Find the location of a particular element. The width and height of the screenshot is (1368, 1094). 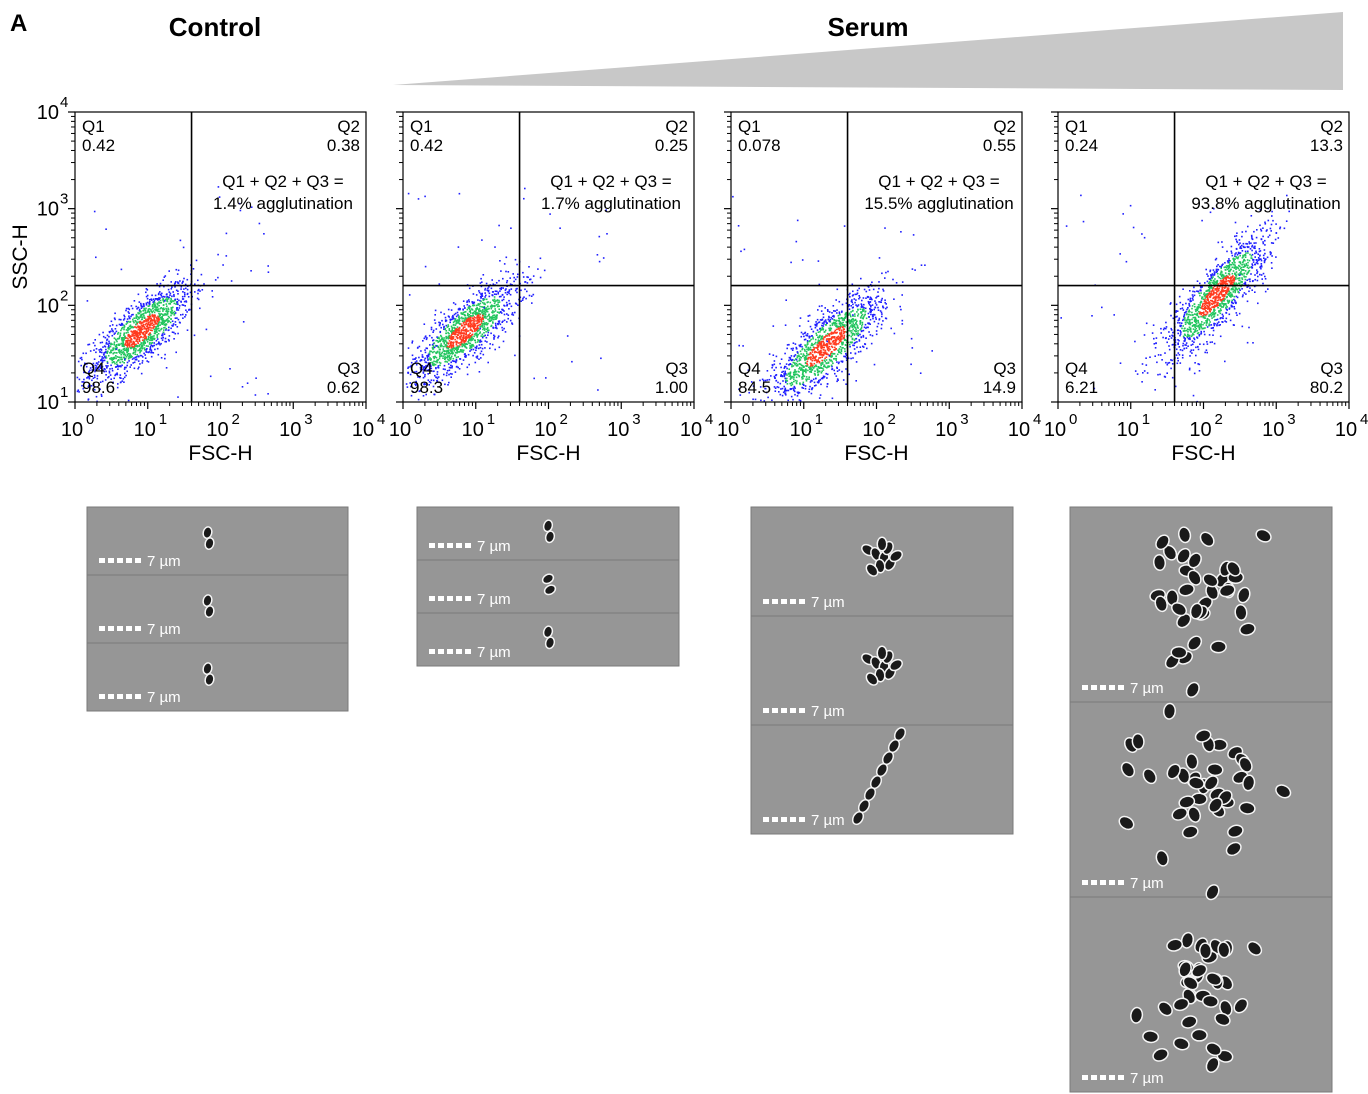

x-tick-label-base: 10 is located at coordinates (72, 430).